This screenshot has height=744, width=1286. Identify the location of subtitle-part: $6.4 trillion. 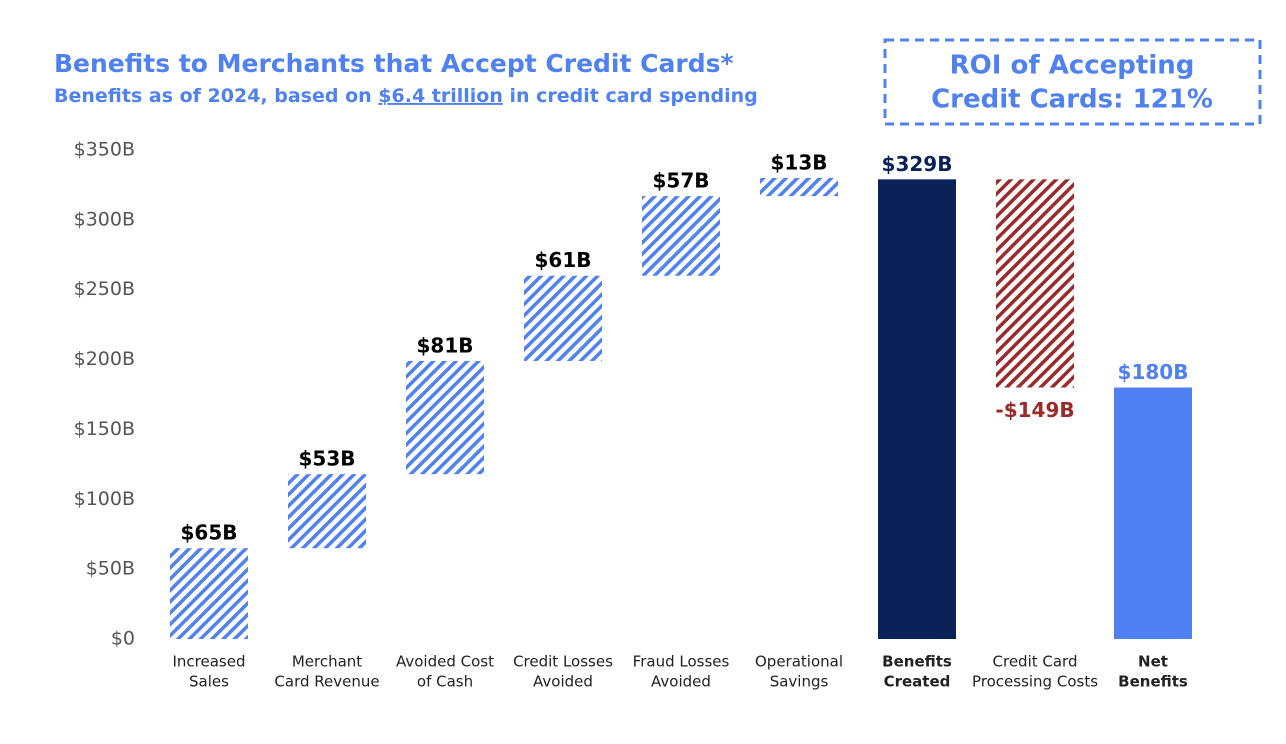
(440, 96).